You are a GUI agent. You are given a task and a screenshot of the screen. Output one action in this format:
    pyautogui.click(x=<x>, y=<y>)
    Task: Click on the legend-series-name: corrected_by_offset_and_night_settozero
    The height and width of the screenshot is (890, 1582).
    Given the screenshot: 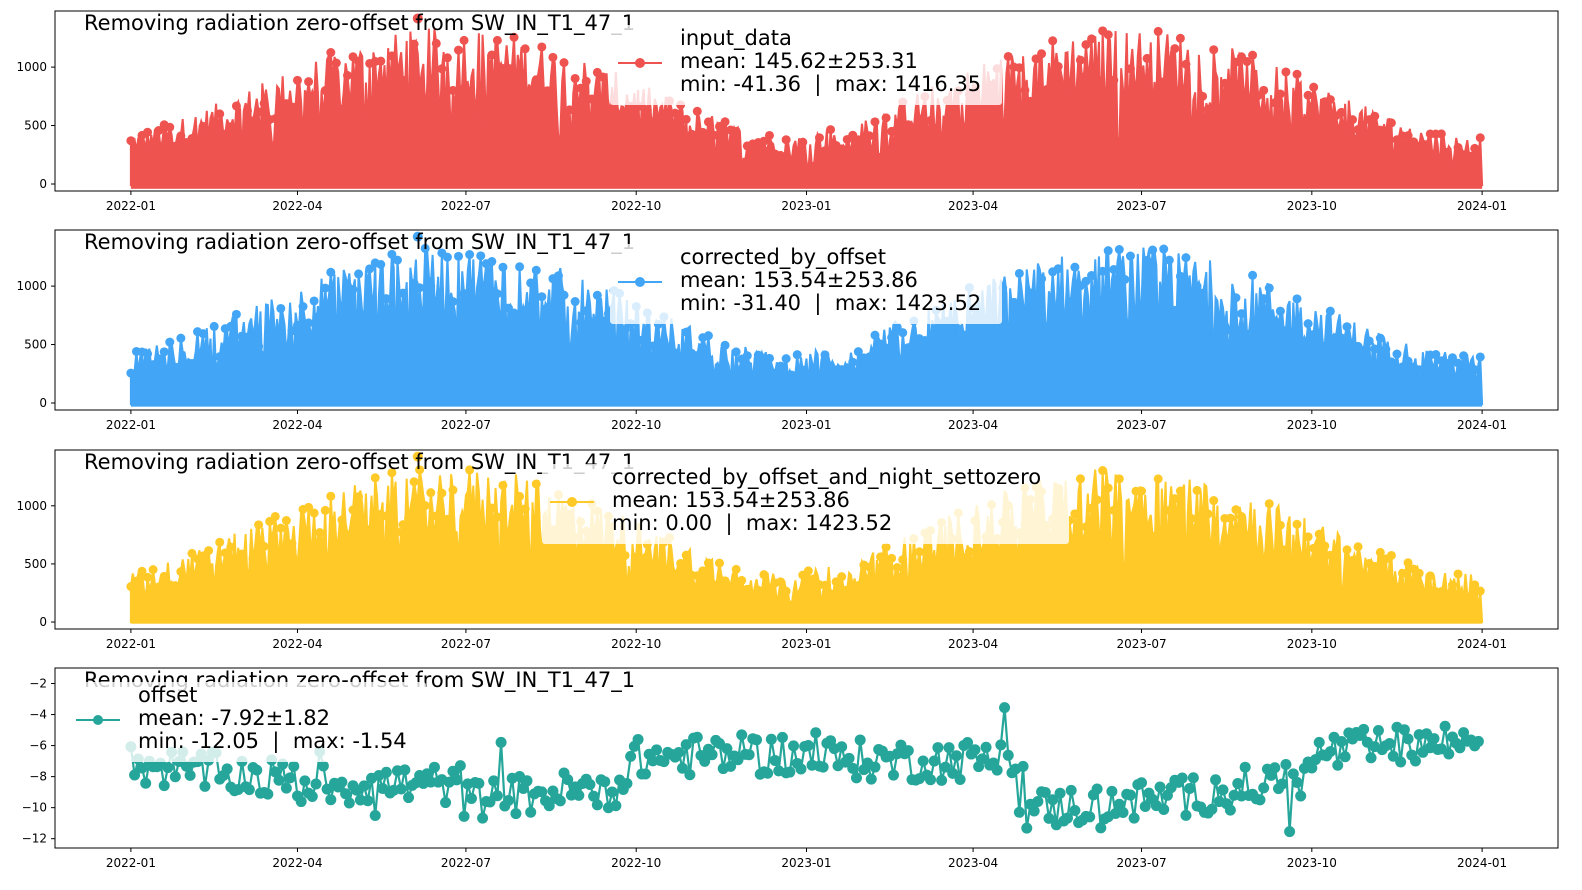 What is the action you would take?
    pyautogui.click(x=826, y=477)
    